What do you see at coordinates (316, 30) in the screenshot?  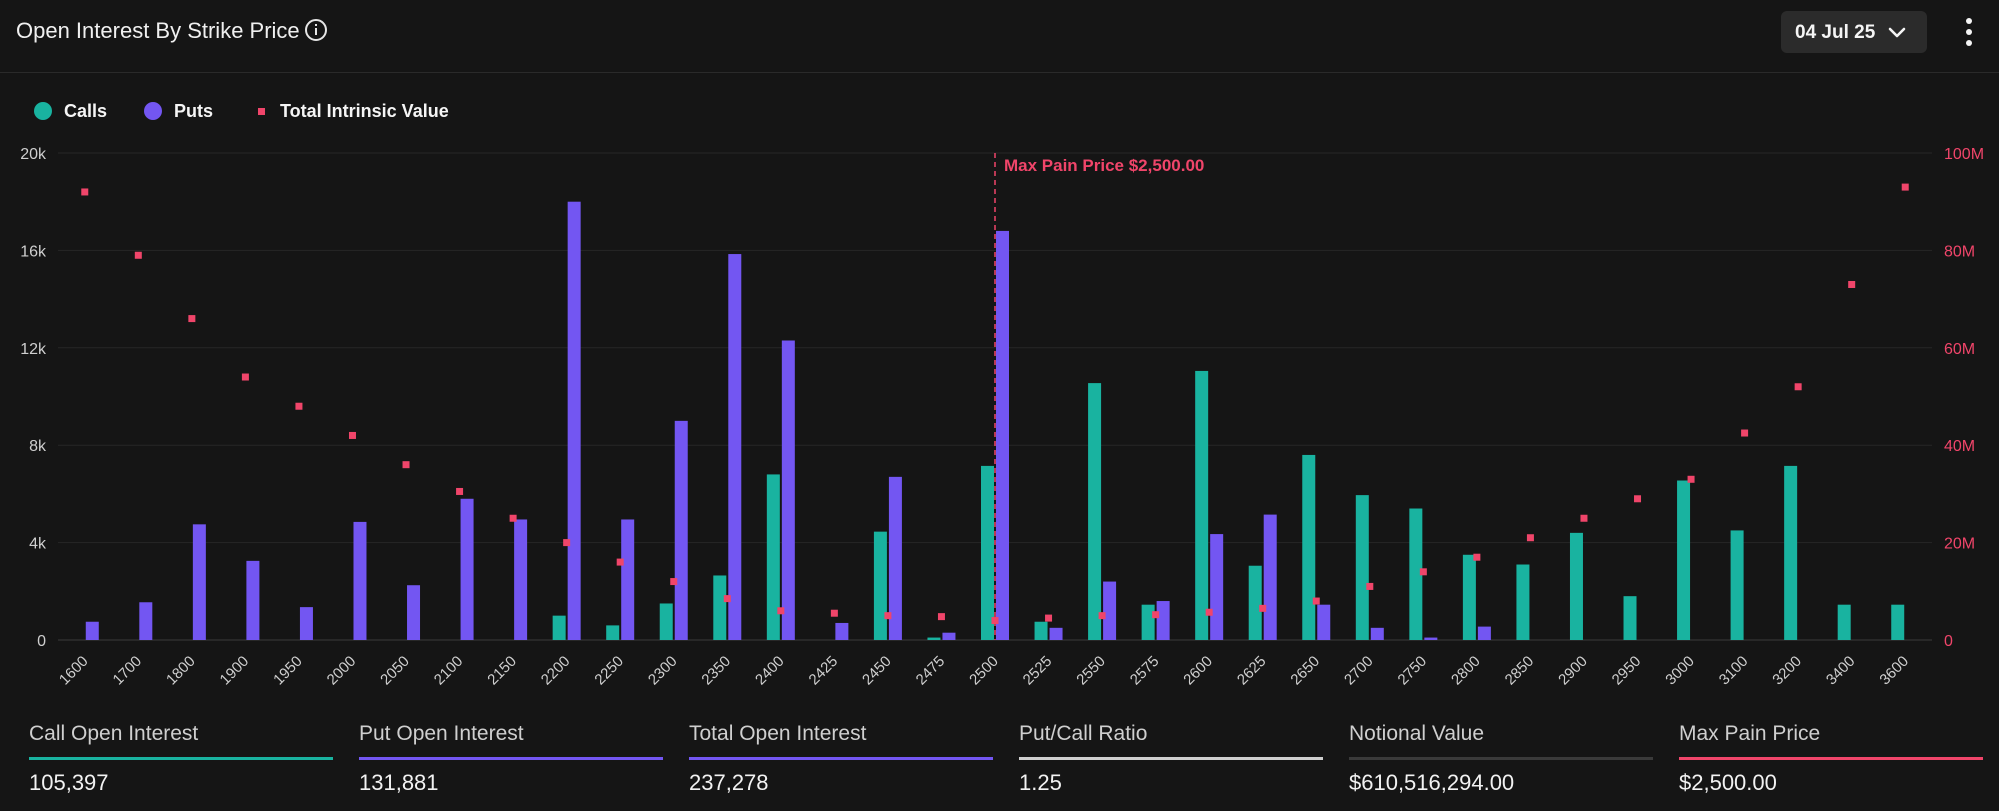 I see `info-icon` at bounding box center [316, 30].